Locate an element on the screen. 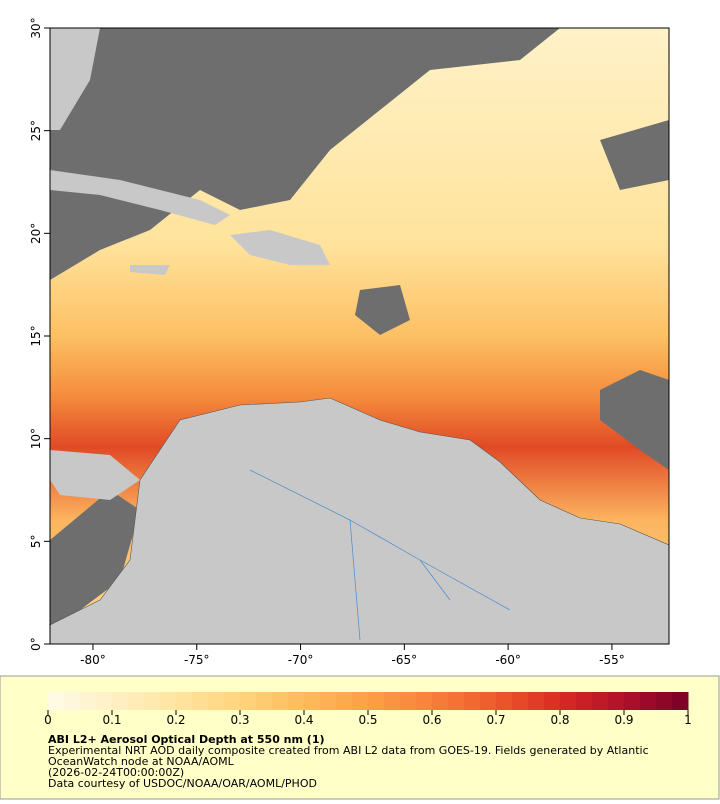 This screenshot has width=720, height=804. colorbar-tick-label: 0.8 is located at coordinates (559, 720).